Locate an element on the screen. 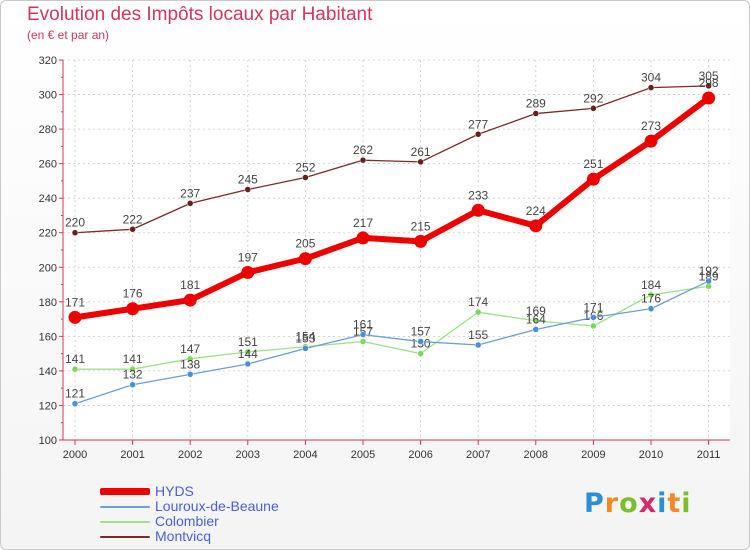 The height and width of the screenshot is (550, 750). data-label-colombier: 147 is located at coordinates (190, 349).